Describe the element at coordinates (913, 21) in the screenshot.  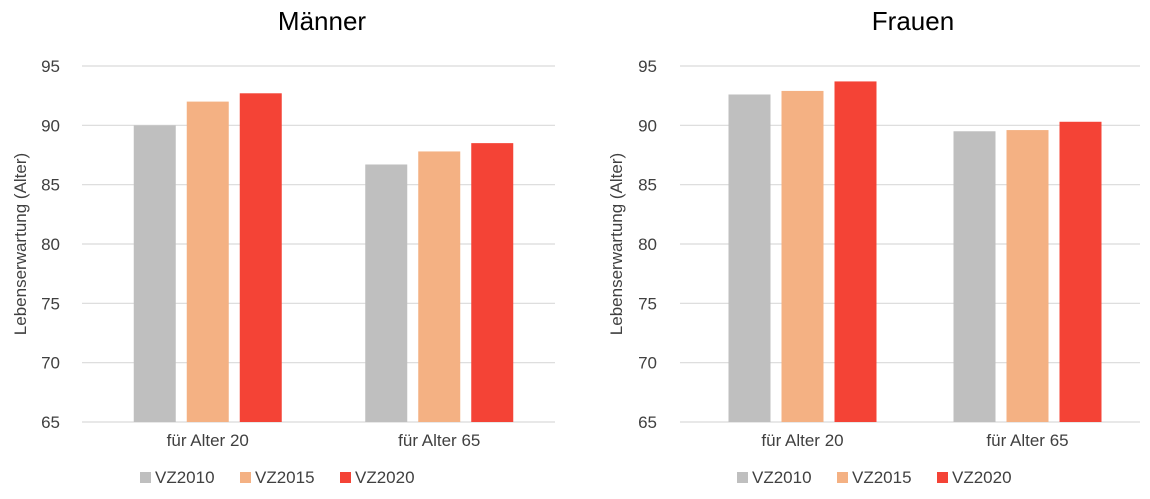
I see `chart2-title: Frauen` at that location.